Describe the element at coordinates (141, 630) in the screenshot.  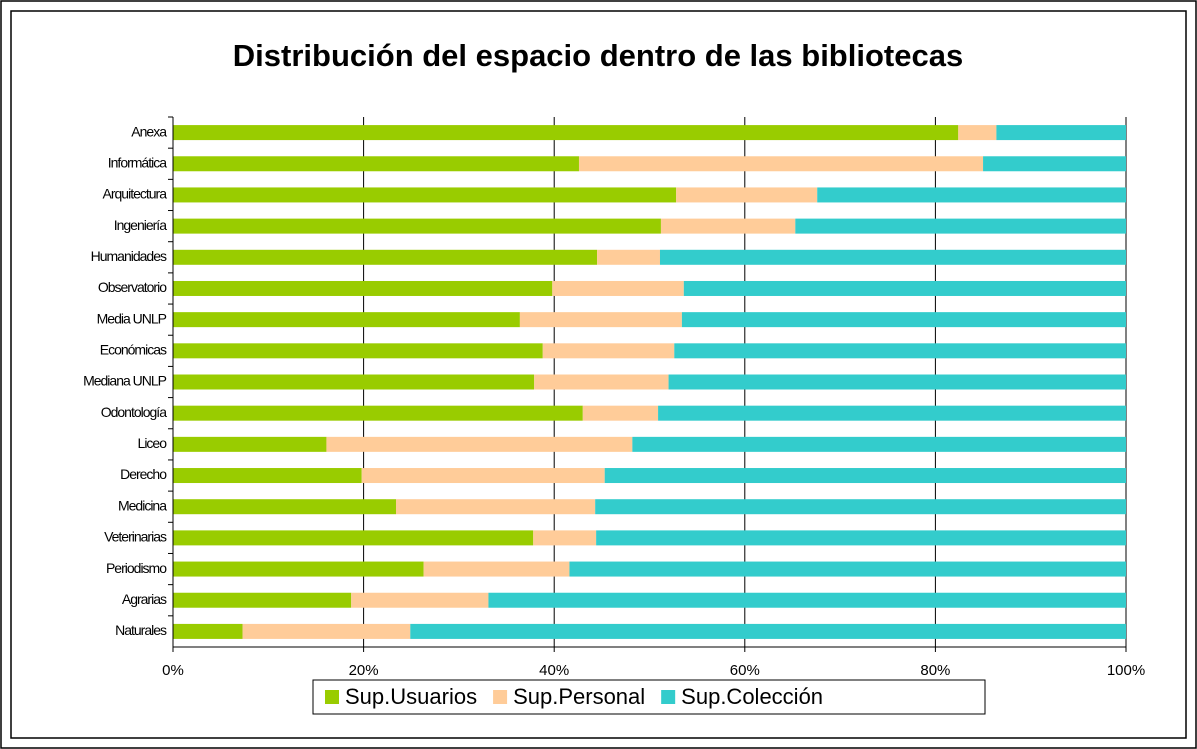
I see `y-tick-label: Naturales` at that location.